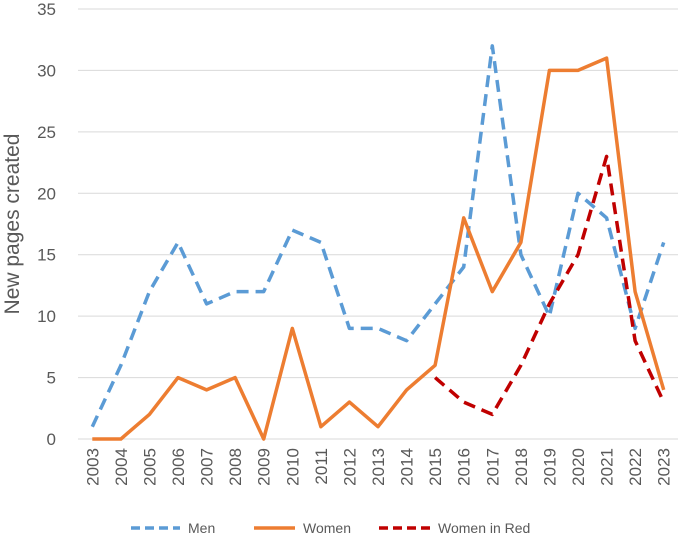 The width and height of the screenshot is (680, 536). What do you see at coordinates (92, 467) in the screenshot?
I see `x-tick-label: 2003` at bounding box center [92, 467].